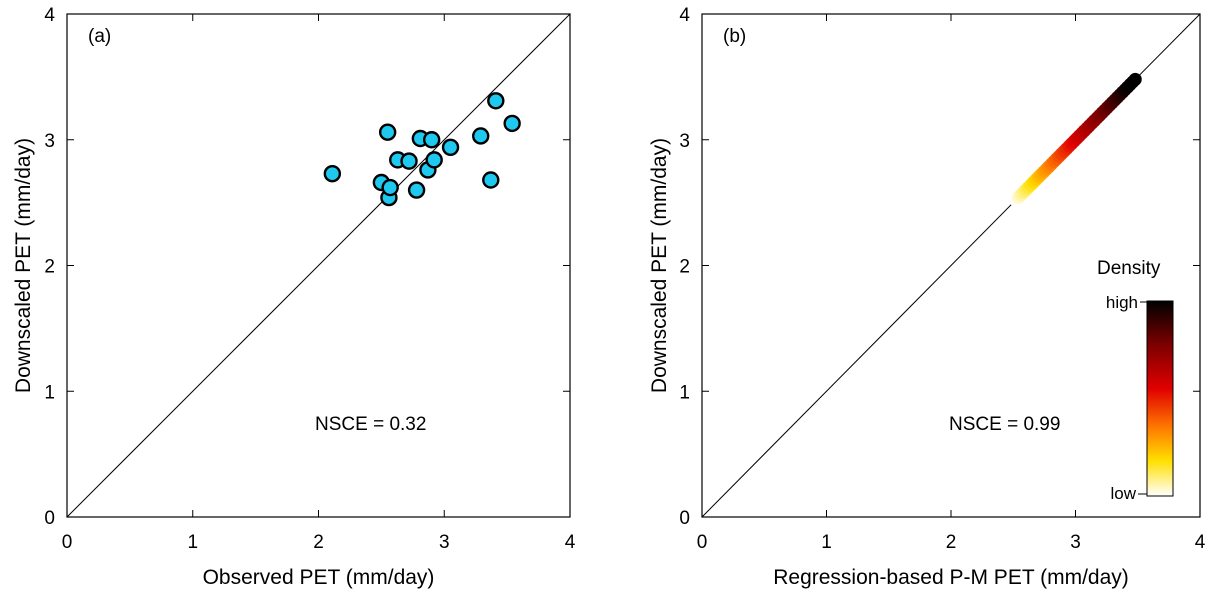  Describe the element at coordinates (422, 149) in the screenshot. I see `panel-a-points` at that location.